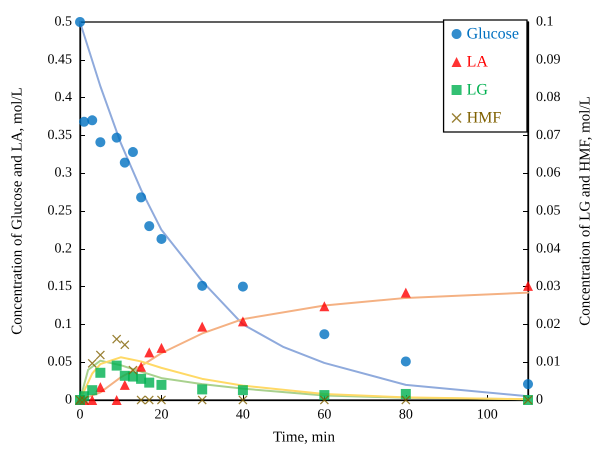 The width and height of the screenshot is (601, 452). What do you see at coordinates (60, 135) in the screenshot?
I see `y-tick-label: 0.35` at bounding box center [60, 135].